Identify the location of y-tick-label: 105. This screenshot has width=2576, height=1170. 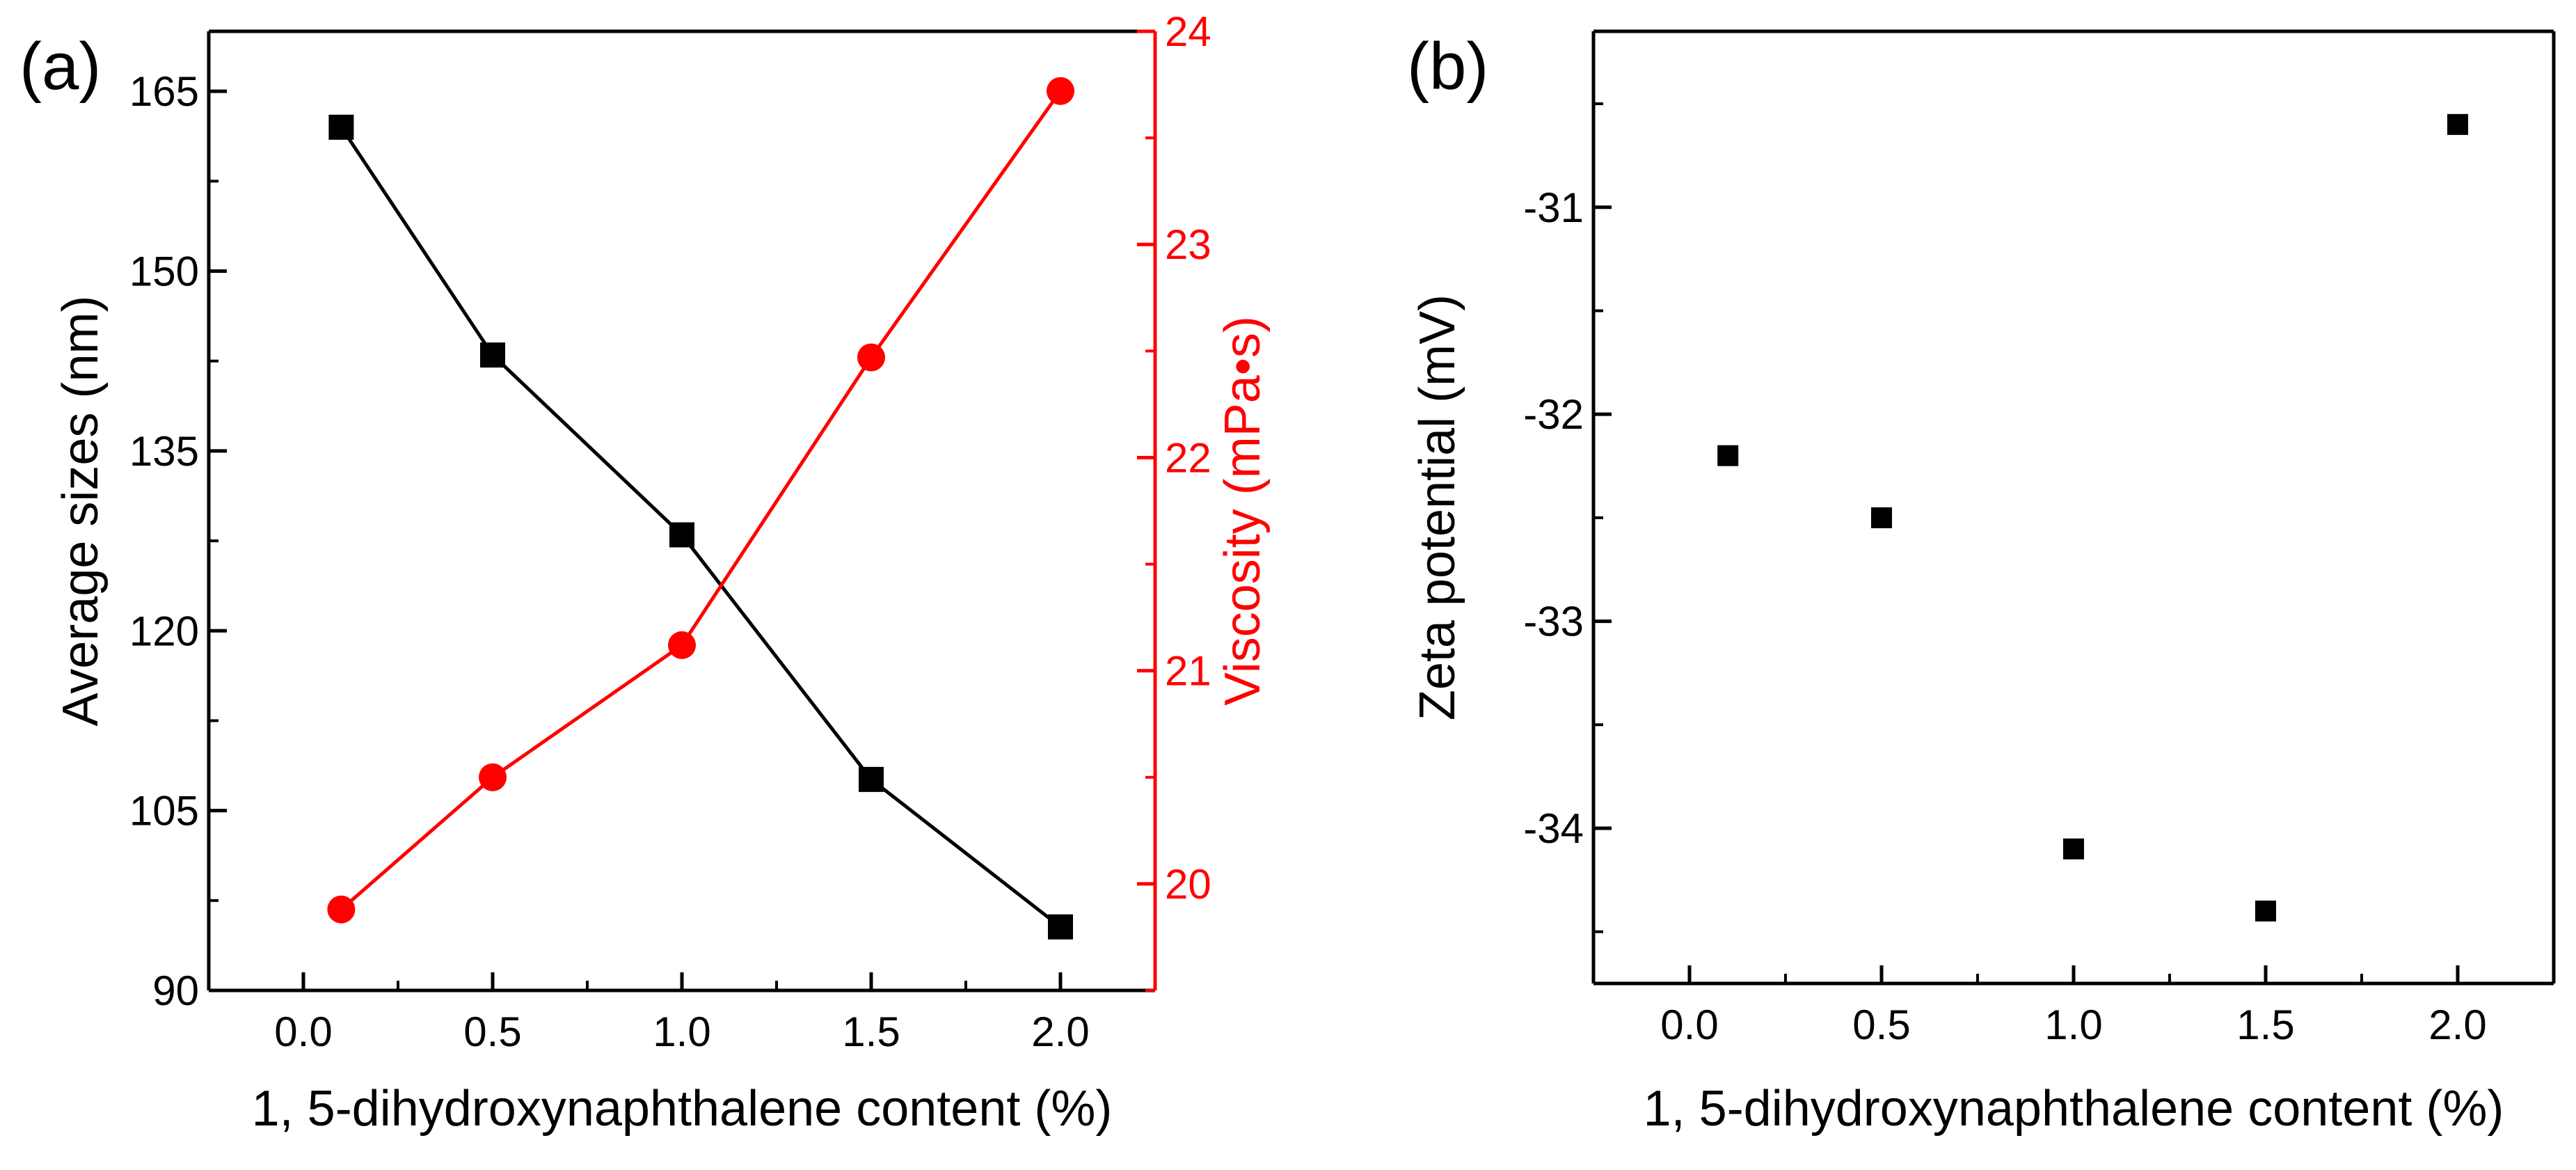
(164, 811).